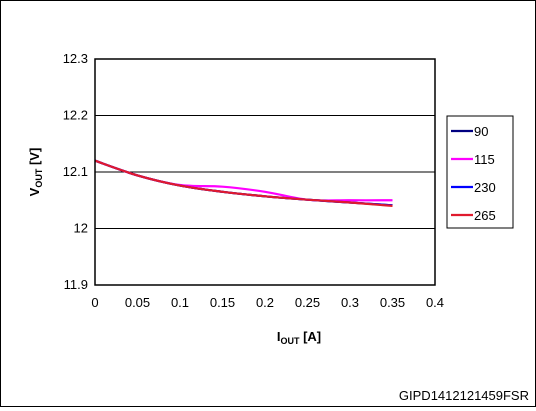  I want to click on x-tick-label: 0.15, so click(222, 302).